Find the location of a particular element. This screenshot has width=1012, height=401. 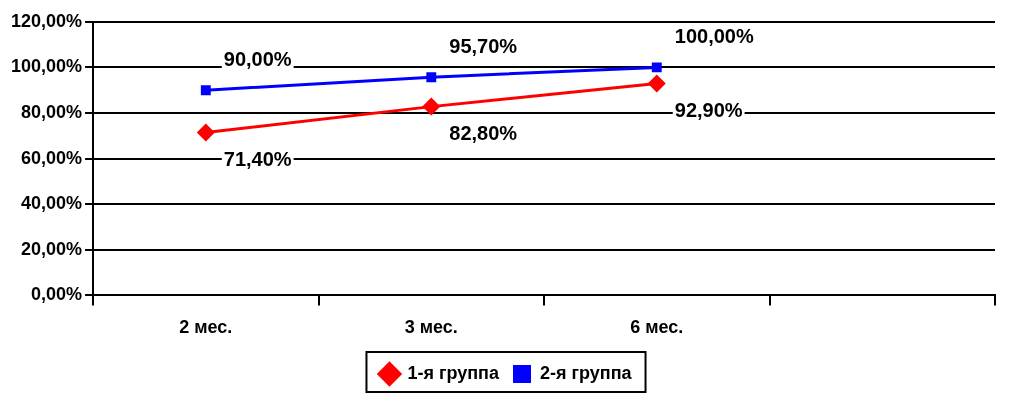

data-label: 95,70% is located at coordinates (483, 45).